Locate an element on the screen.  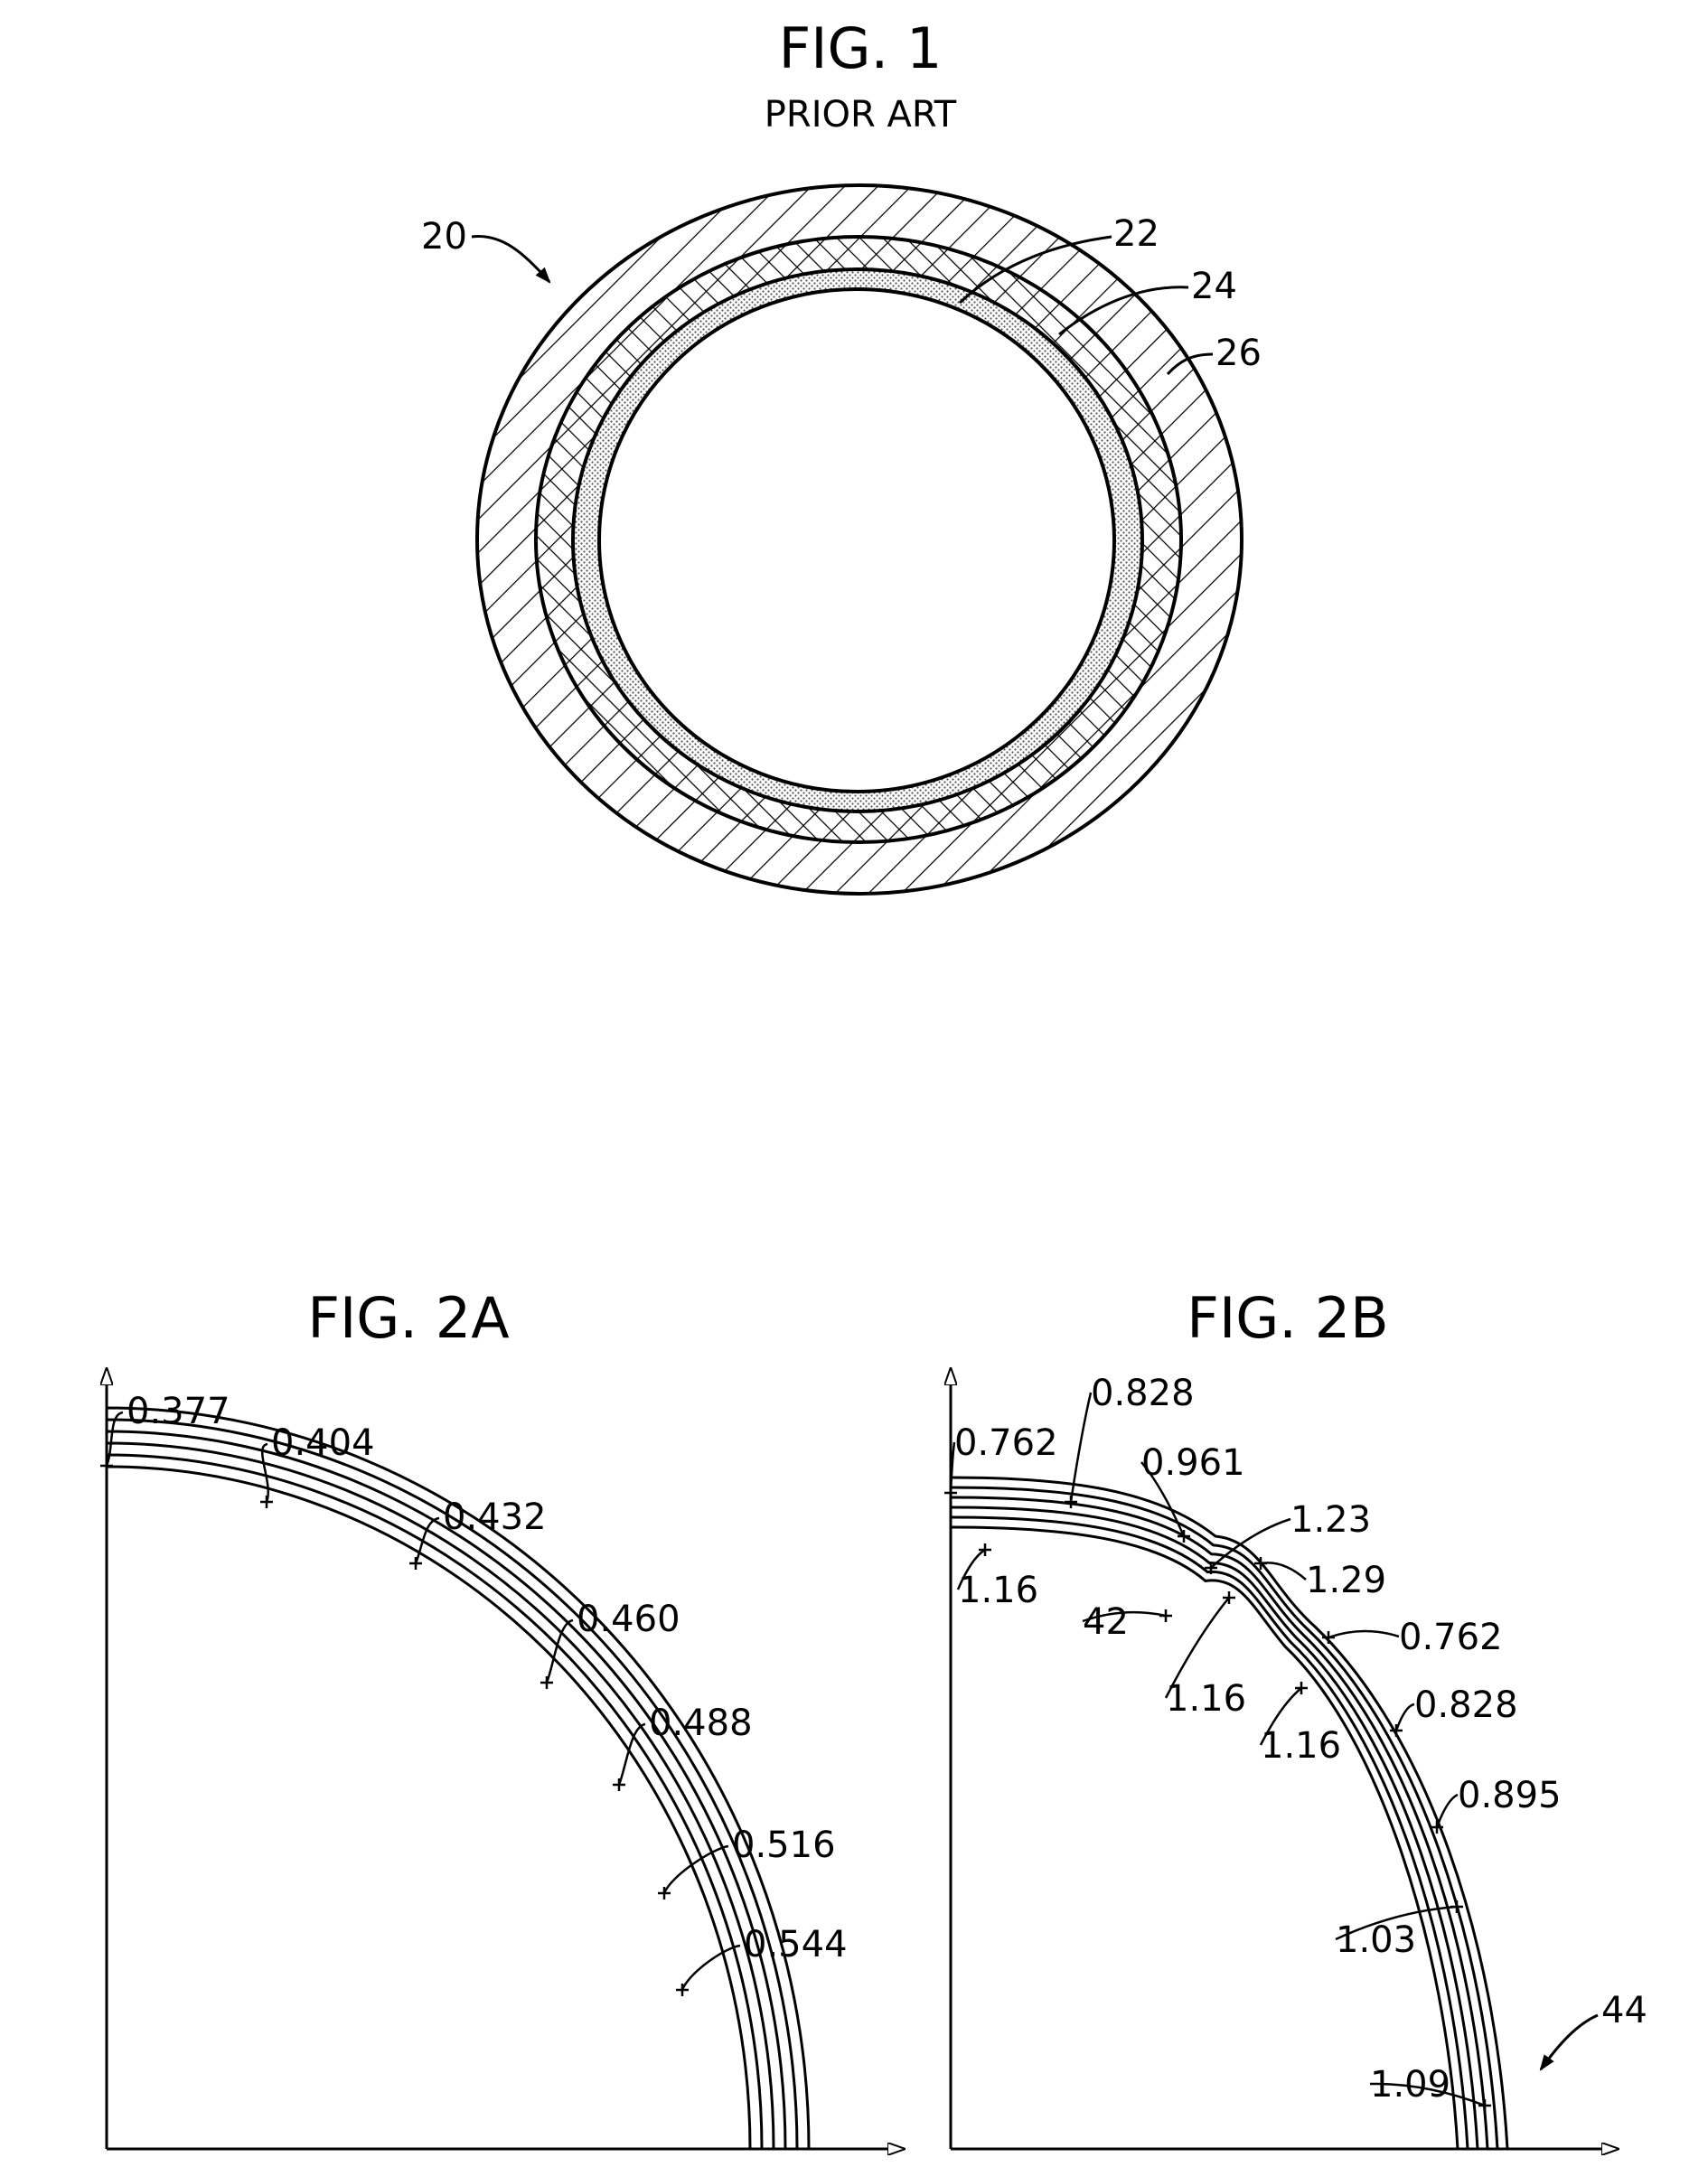
tube-cross-section is located at coordinates (859, 539).